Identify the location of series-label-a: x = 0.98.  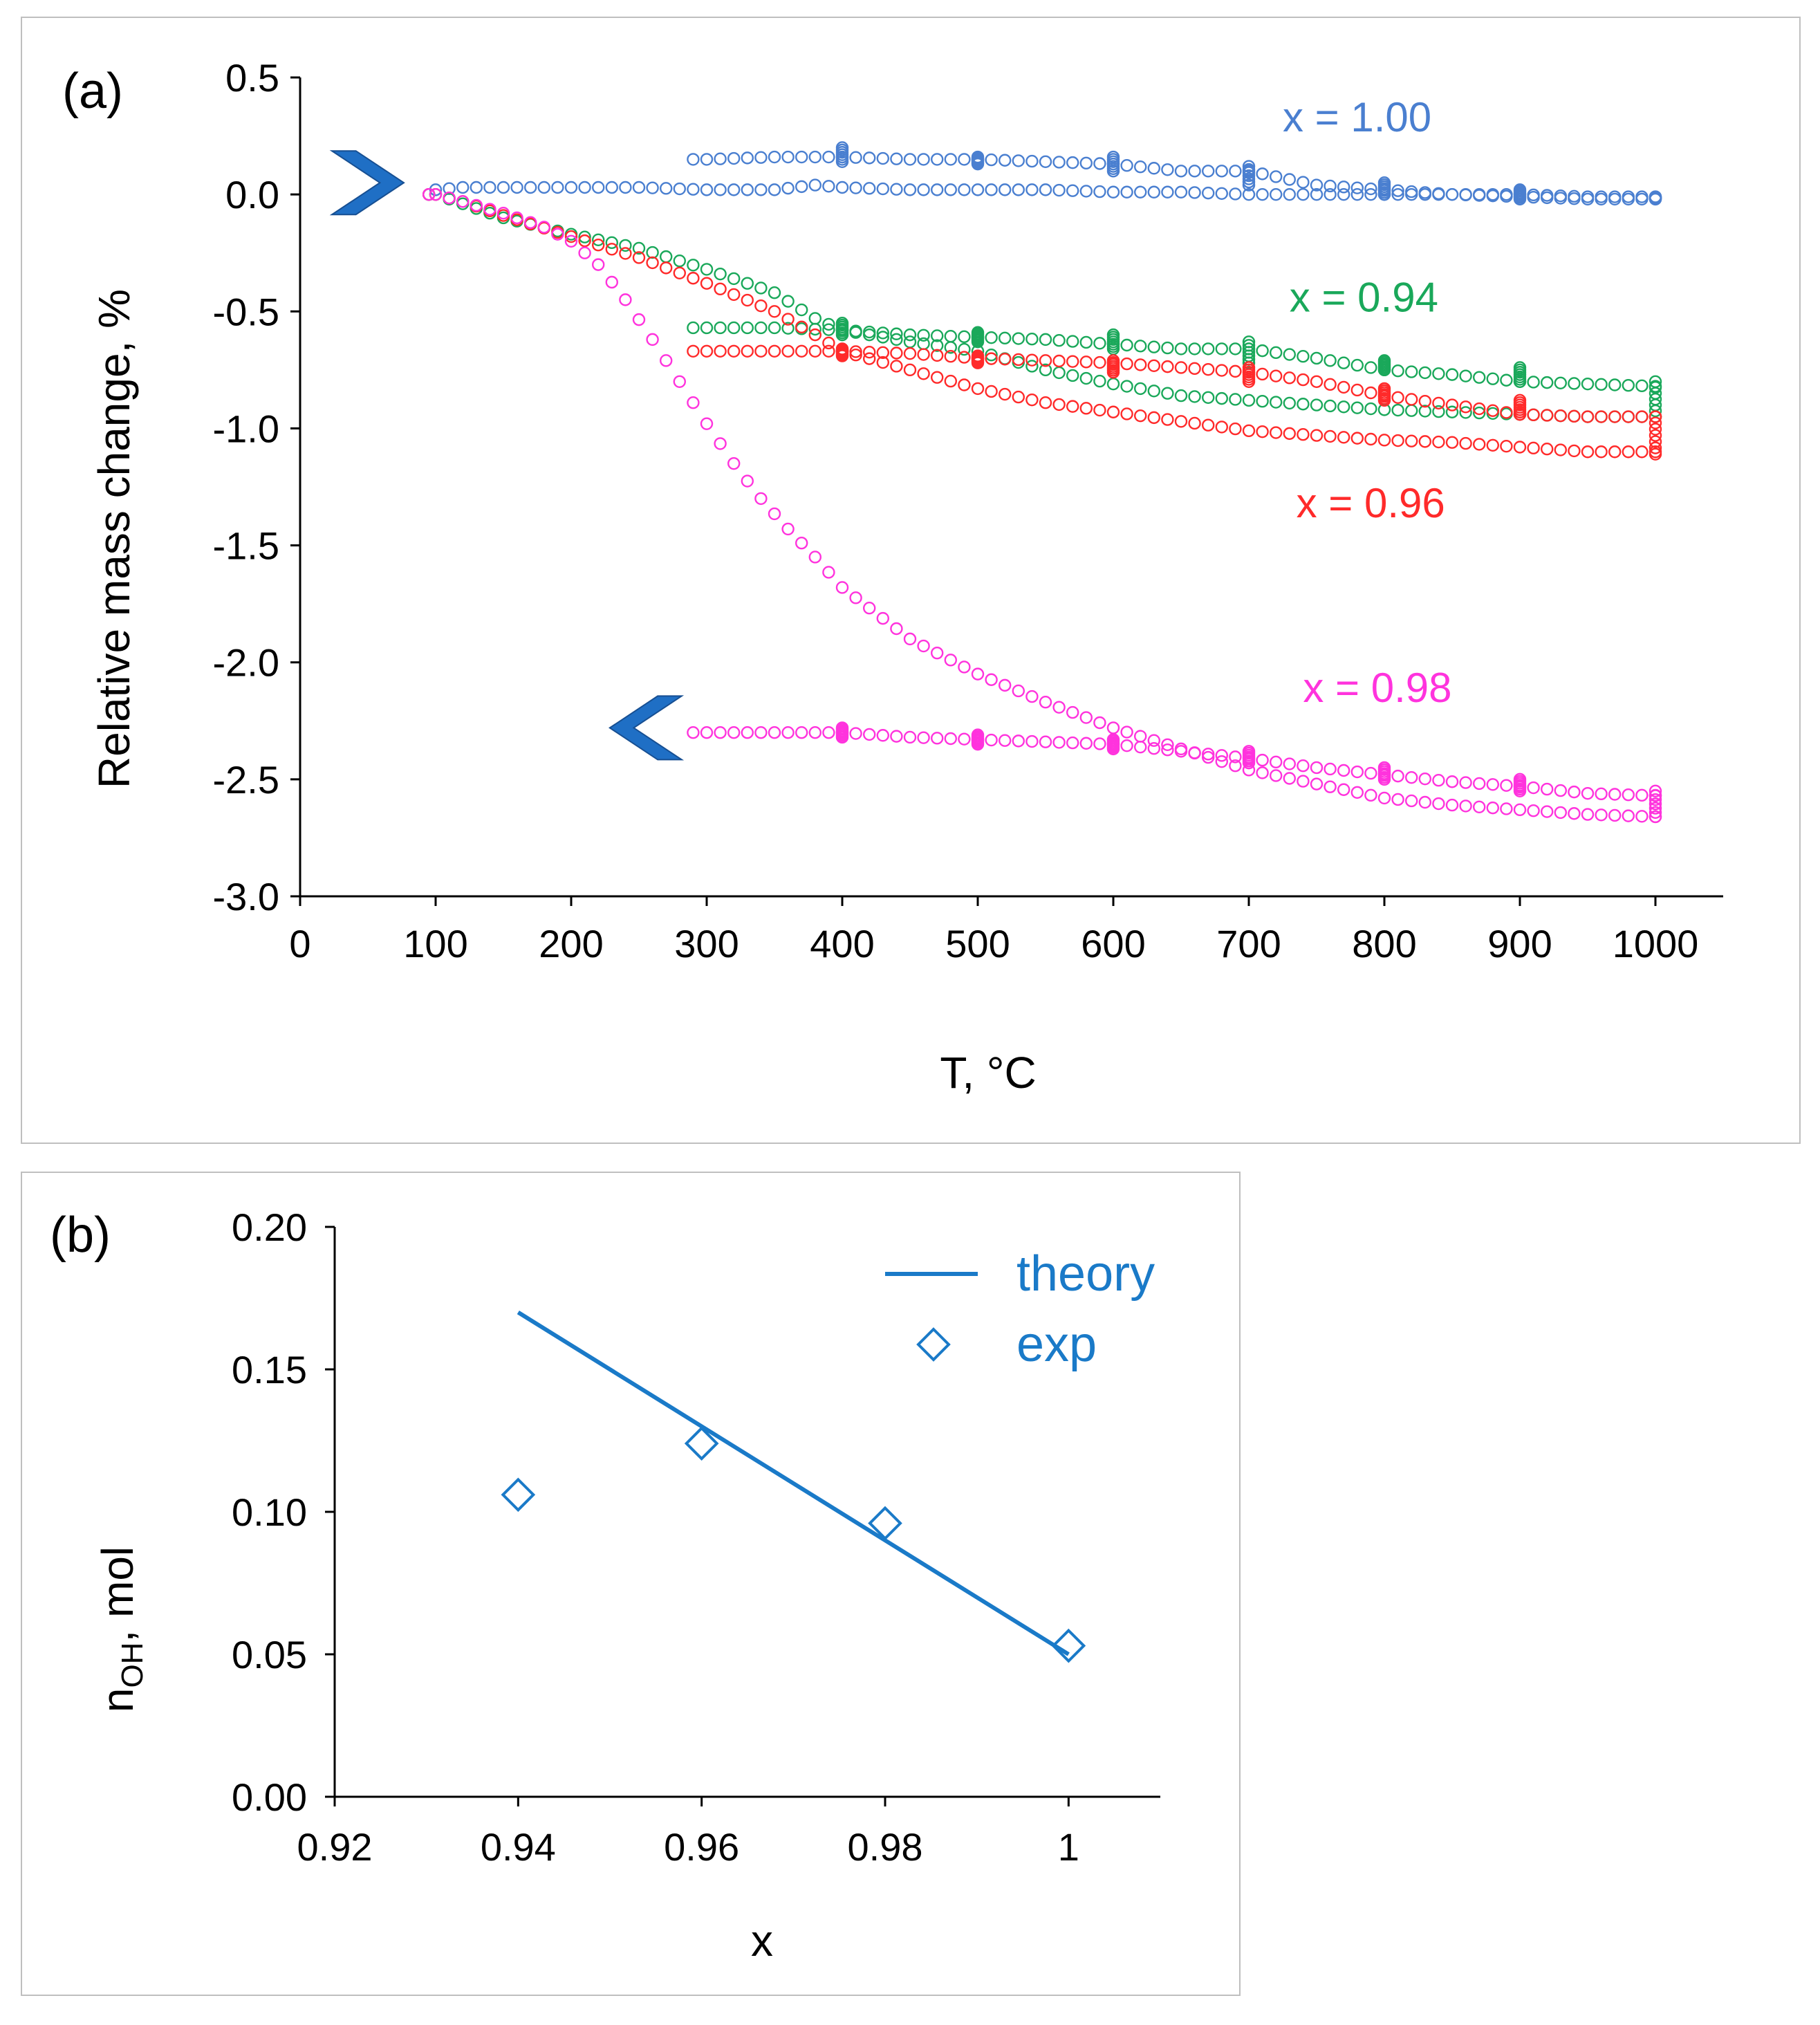
(1377, 688).